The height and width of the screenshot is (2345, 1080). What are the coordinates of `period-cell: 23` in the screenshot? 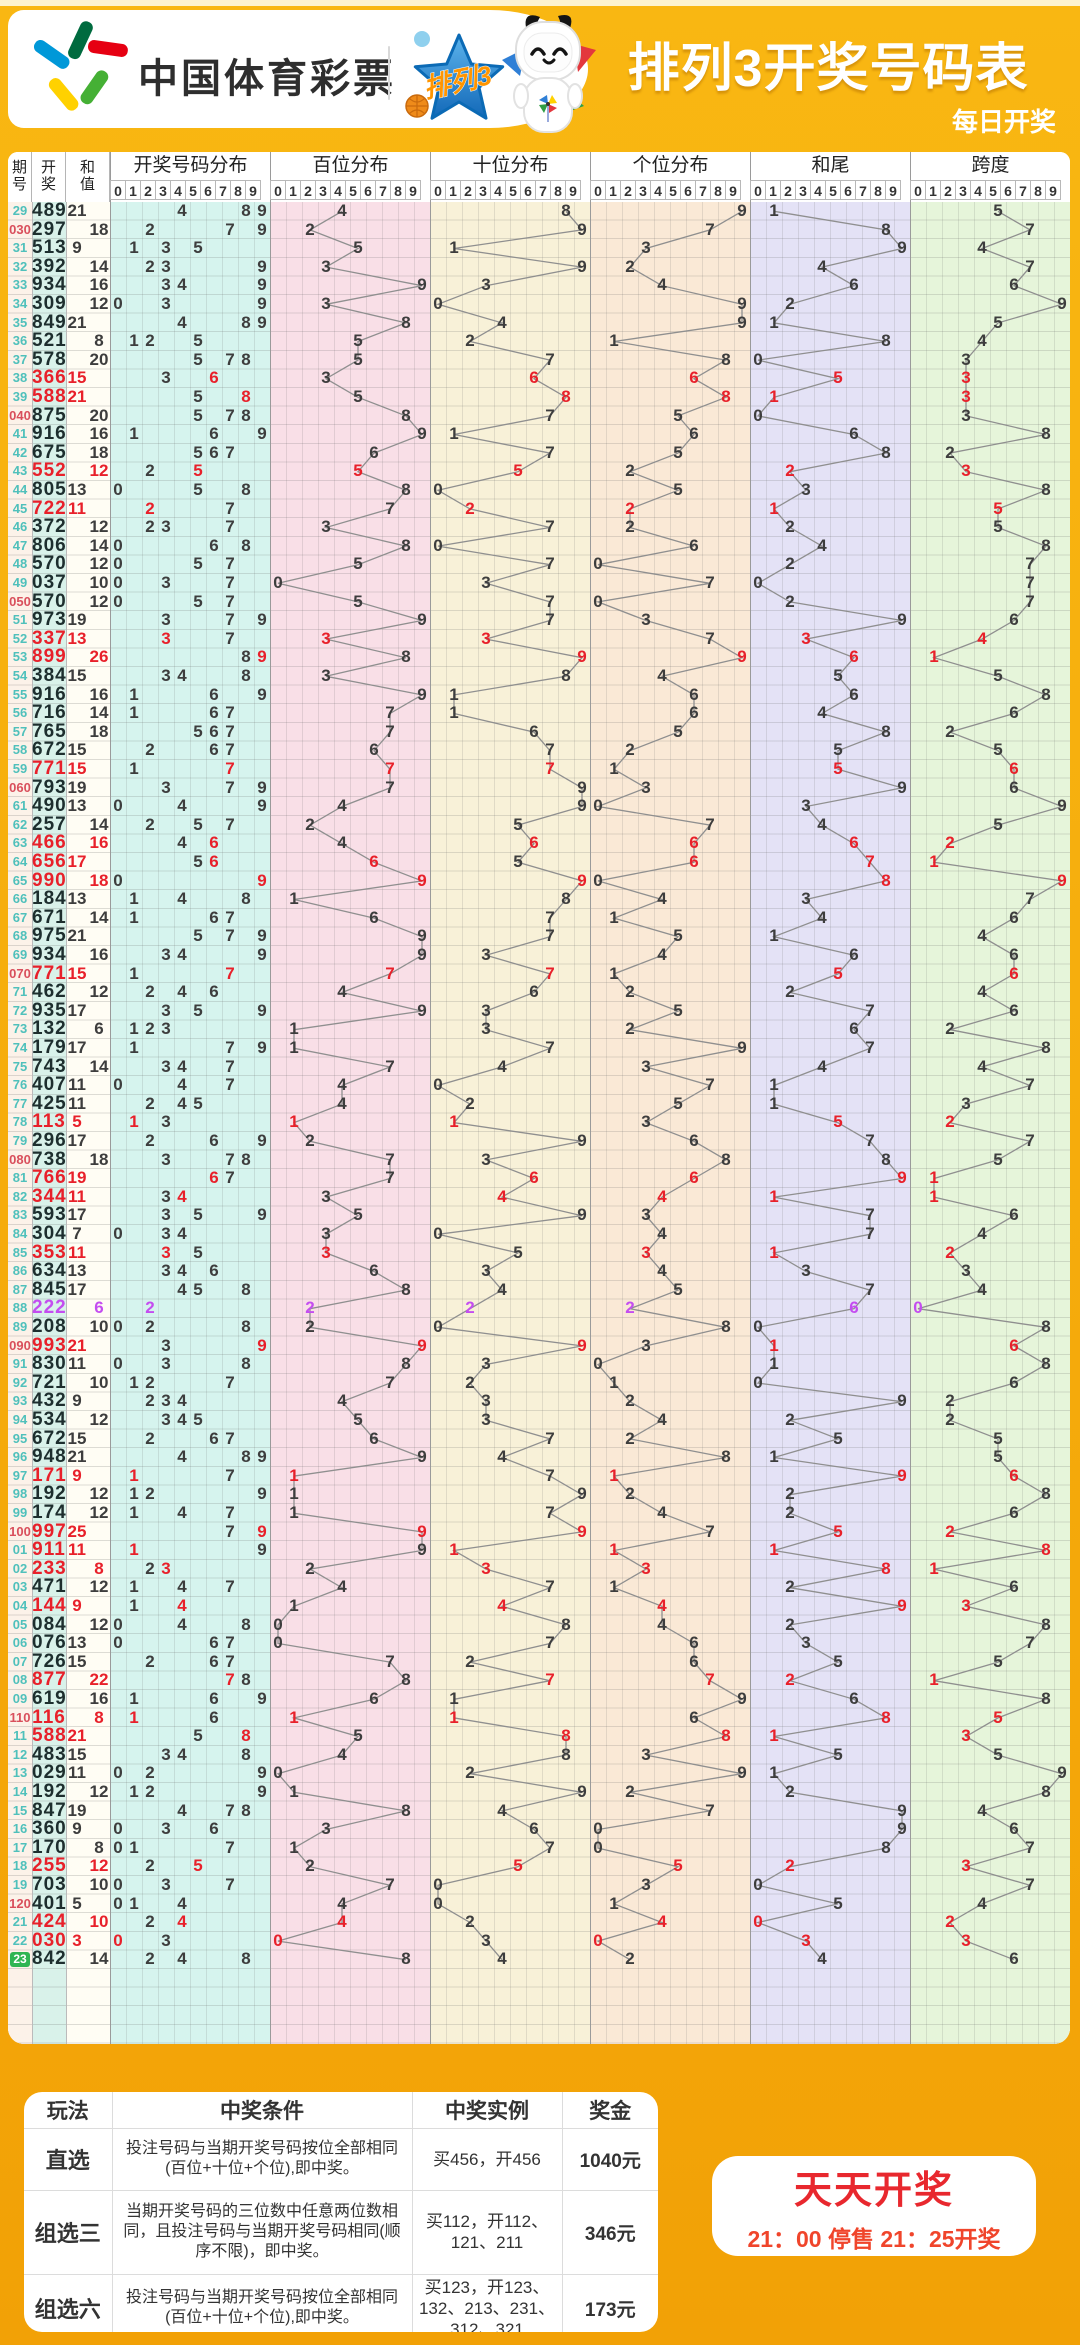 It's located at (20, 1959).